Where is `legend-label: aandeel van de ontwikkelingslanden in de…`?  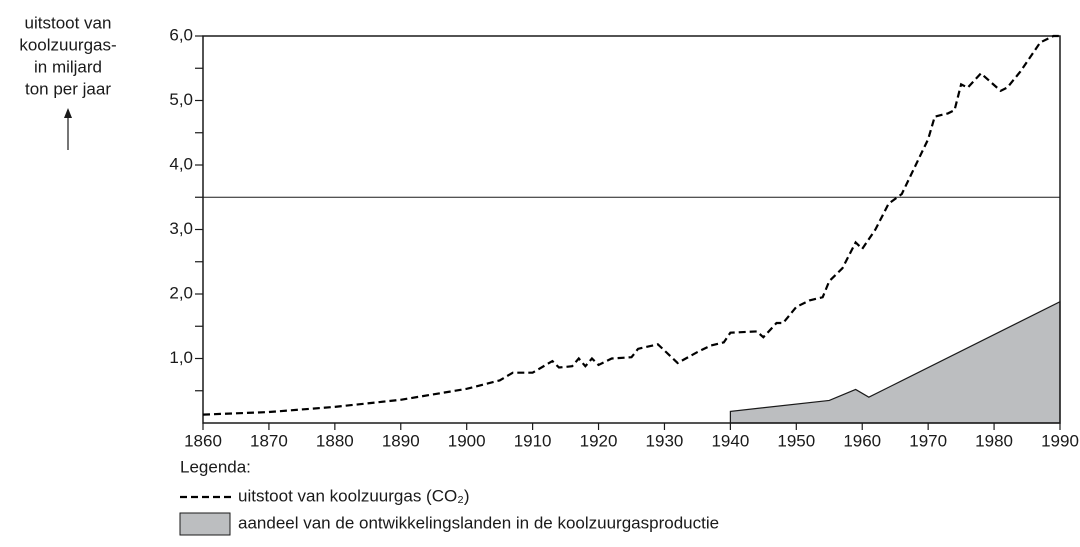 legend-label: aandeel van de ontwikkelingslanden in de… is located at coordinates (478, 522).